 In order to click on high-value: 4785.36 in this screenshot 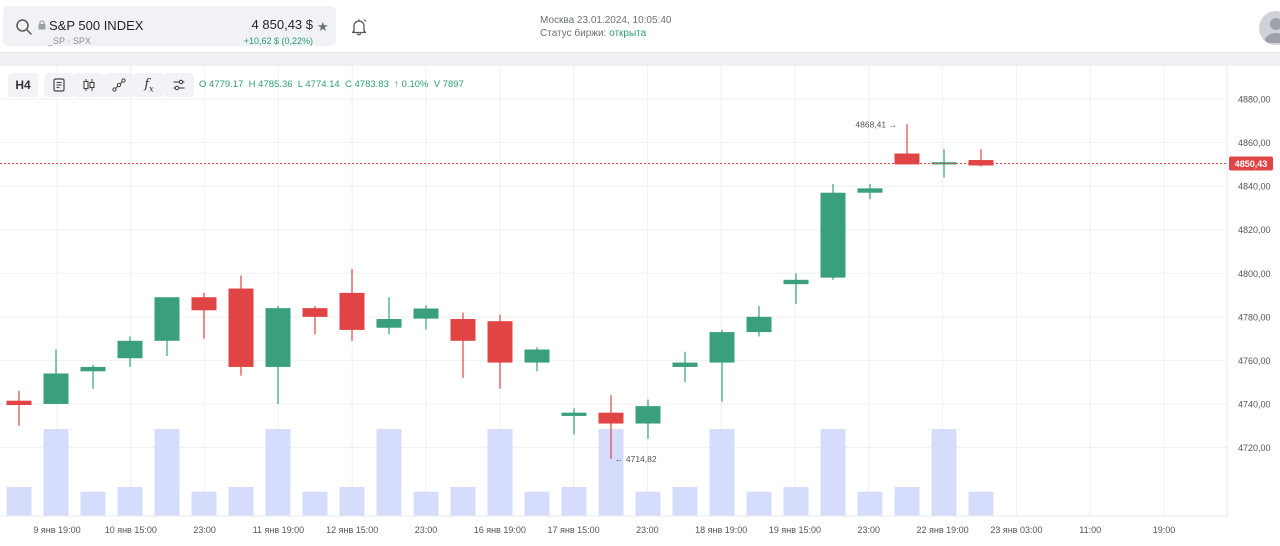, I will do `click(275, 84)`.